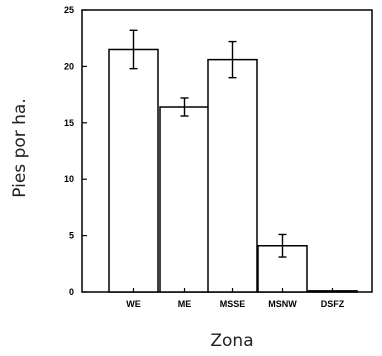  I want to click on y-tick-label-1: 5, so click(71, 236).